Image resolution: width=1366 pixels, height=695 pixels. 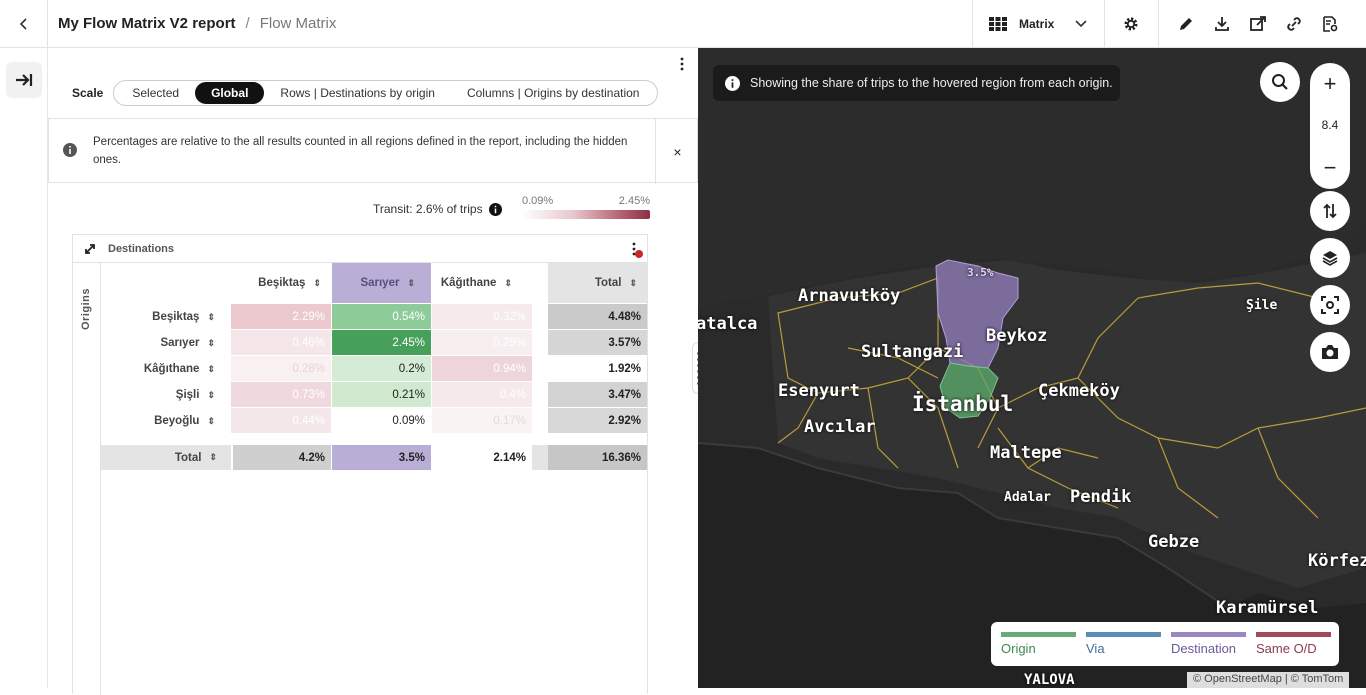 What do you see at coordinates (1018, 648) in the screenshot?
I see `legend-label: Origin` at bounding box center [1018, 648].